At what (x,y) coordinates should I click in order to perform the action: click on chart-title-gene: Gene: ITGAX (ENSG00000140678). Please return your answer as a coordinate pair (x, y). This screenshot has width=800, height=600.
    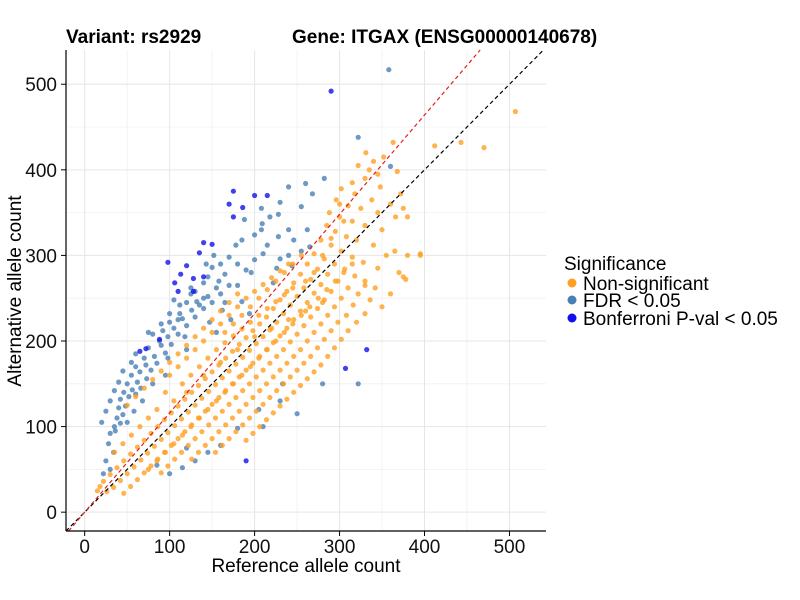
    Looking at the image, I should click on (444, 37).